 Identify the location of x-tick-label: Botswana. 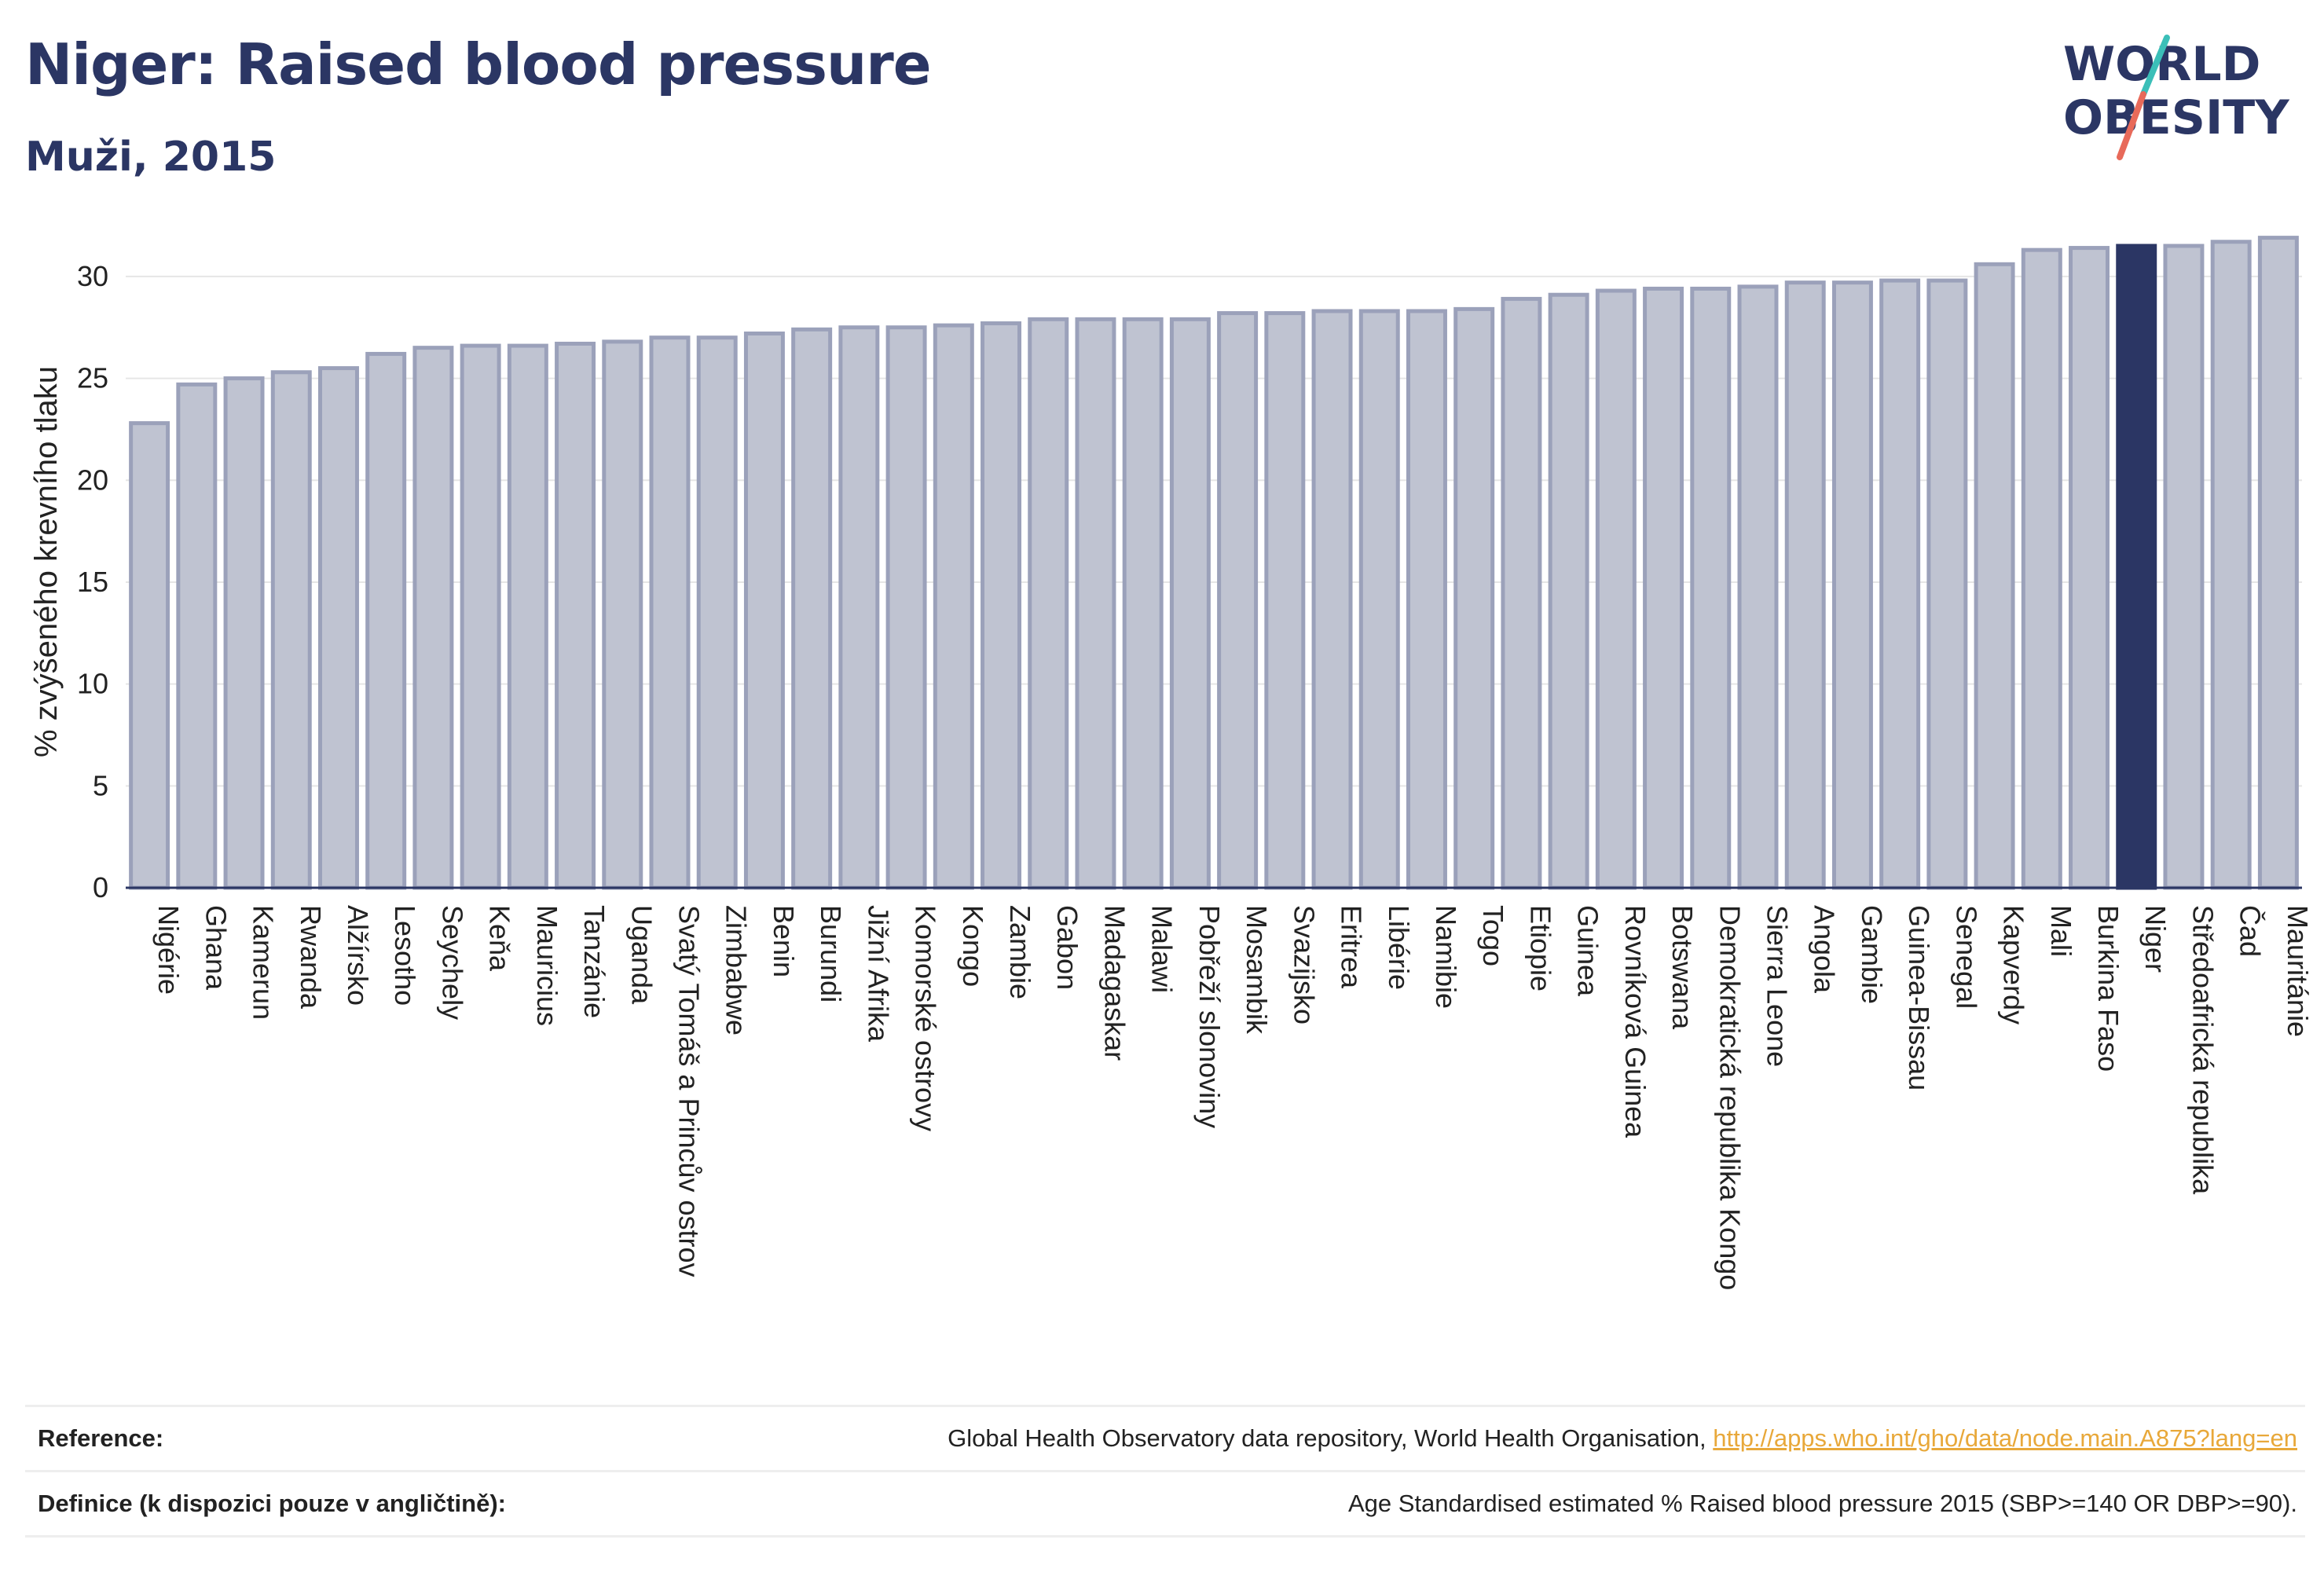
(1682, 967).